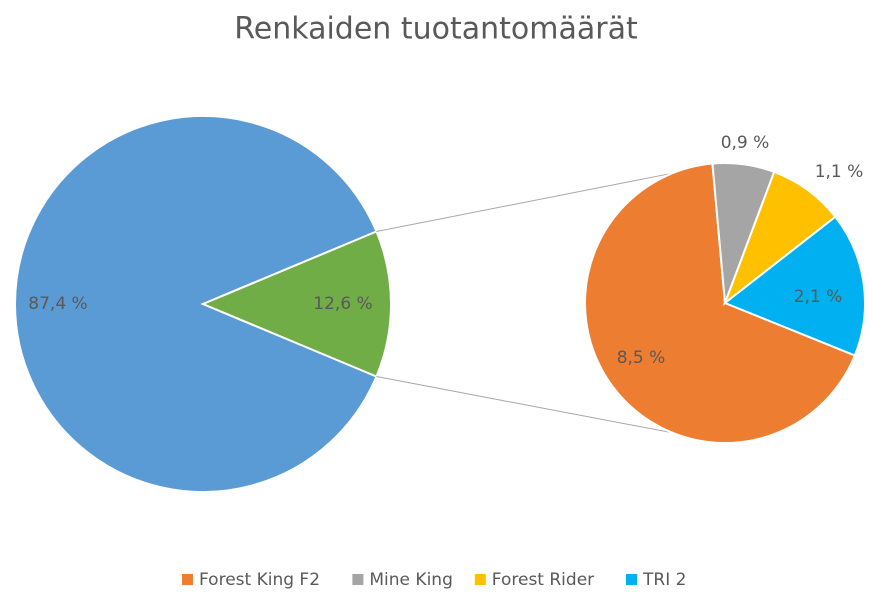 The width and height of the screenshot is (872, 598). What do you see at coordinates (745, 143) in the screenshot?
I see `data-label: 0,9 %` at bounding box center [745, 143].